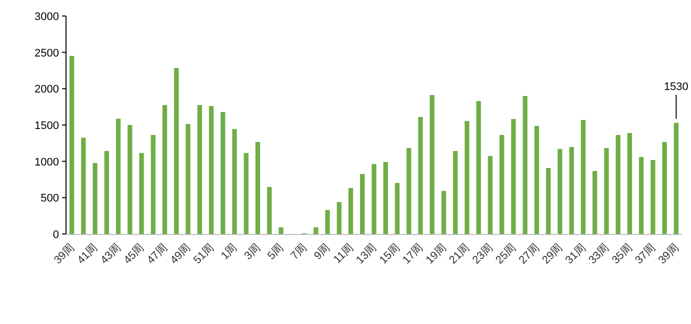  What do you see at coordinates (553, 254) in the screenshot?
I see `x-tick-label: 29周` at bounding box center [553, 254].